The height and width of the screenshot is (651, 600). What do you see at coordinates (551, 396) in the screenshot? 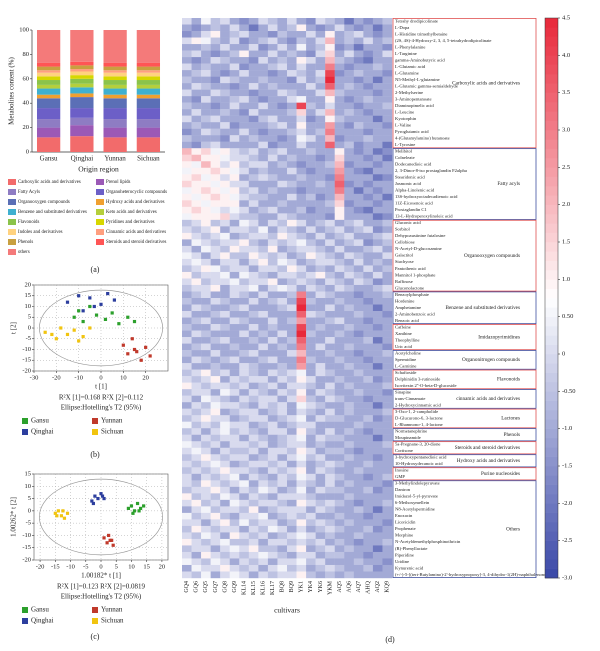
I see `colorbar-step` at bounding box center [551, 396].